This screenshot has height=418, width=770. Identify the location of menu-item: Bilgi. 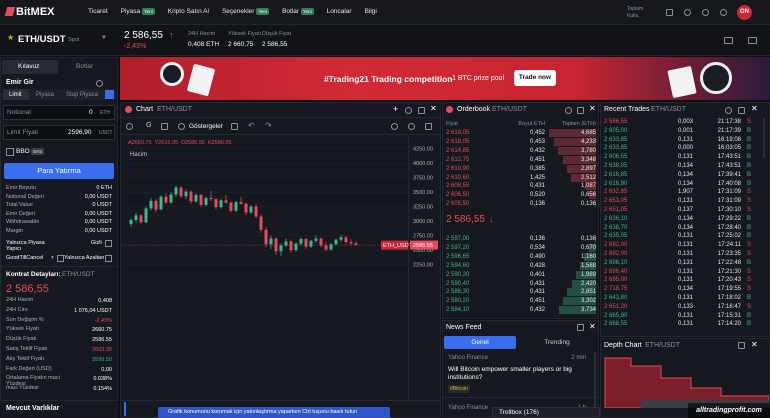
(371, 11).